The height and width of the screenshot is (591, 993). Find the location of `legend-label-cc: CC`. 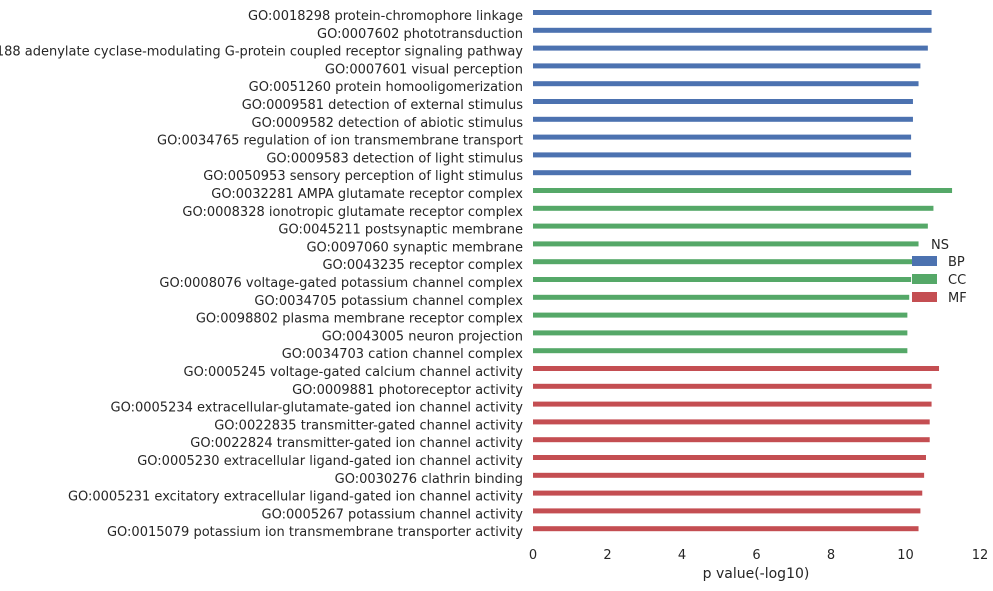

legend-label-cc: CC is located at coordinates (957, 280).